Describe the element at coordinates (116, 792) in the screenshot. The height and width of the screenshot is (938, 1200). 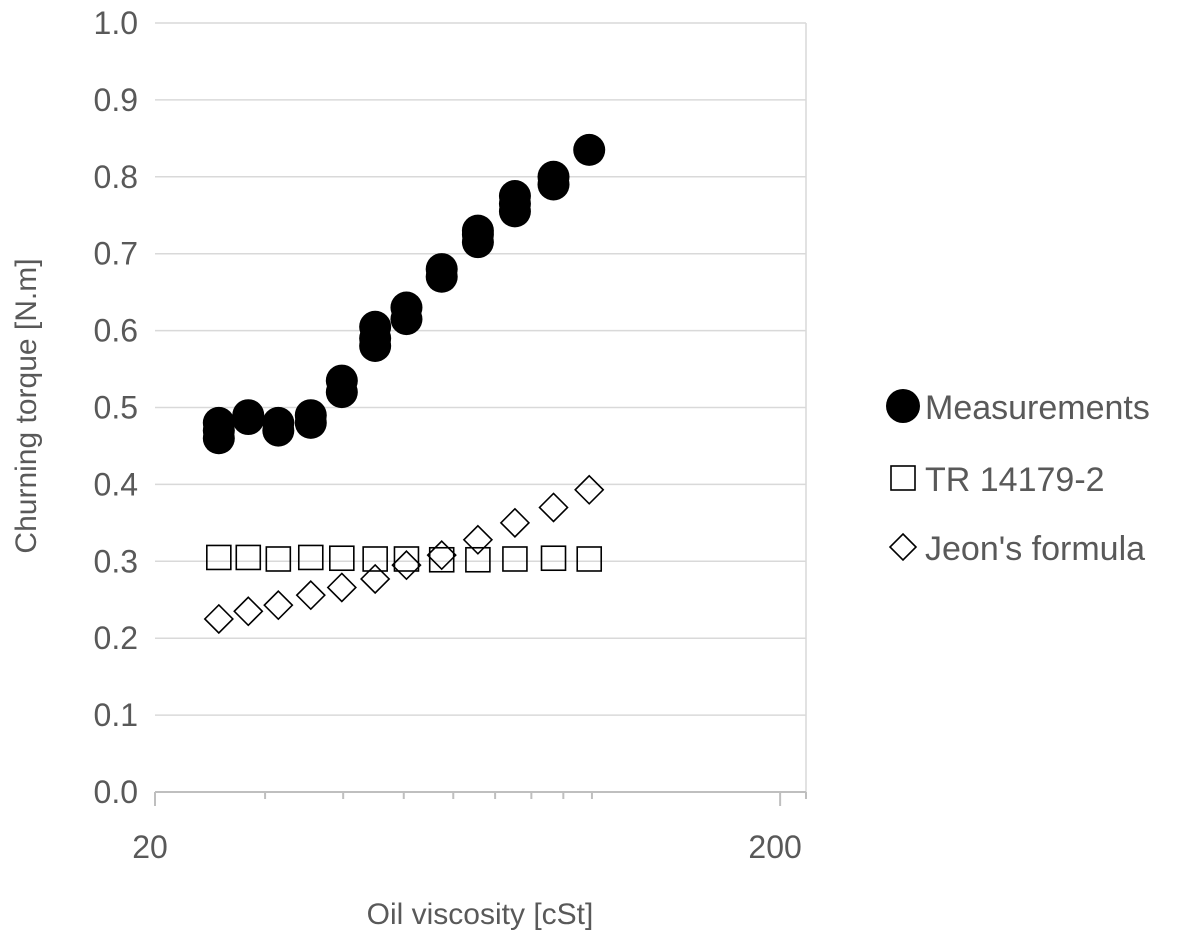
I see `y-tick-label: 0.0` at that location.